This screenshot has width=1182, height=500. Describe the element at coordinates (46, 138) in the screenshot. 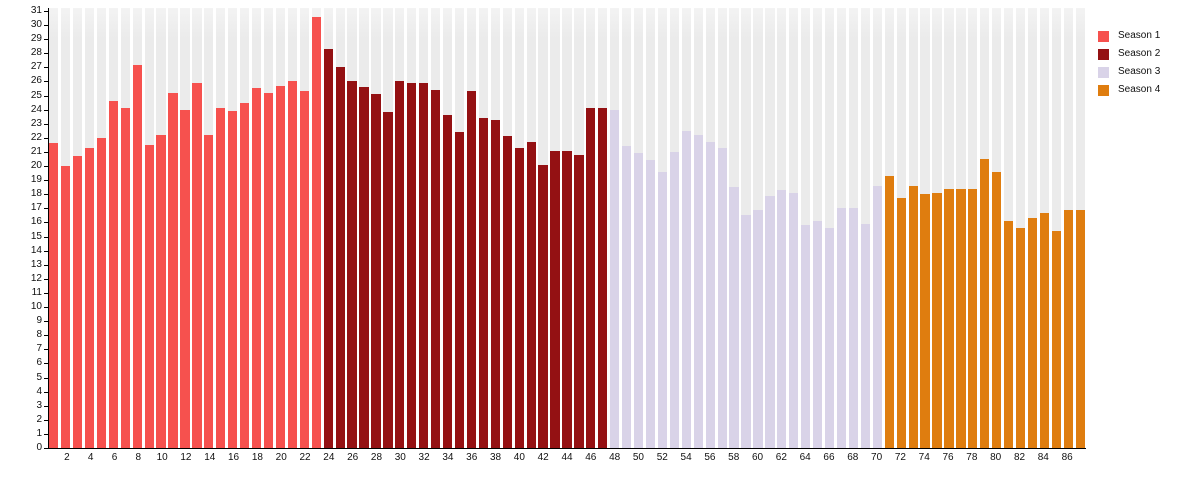

I see `y-axis-tick` at that location.